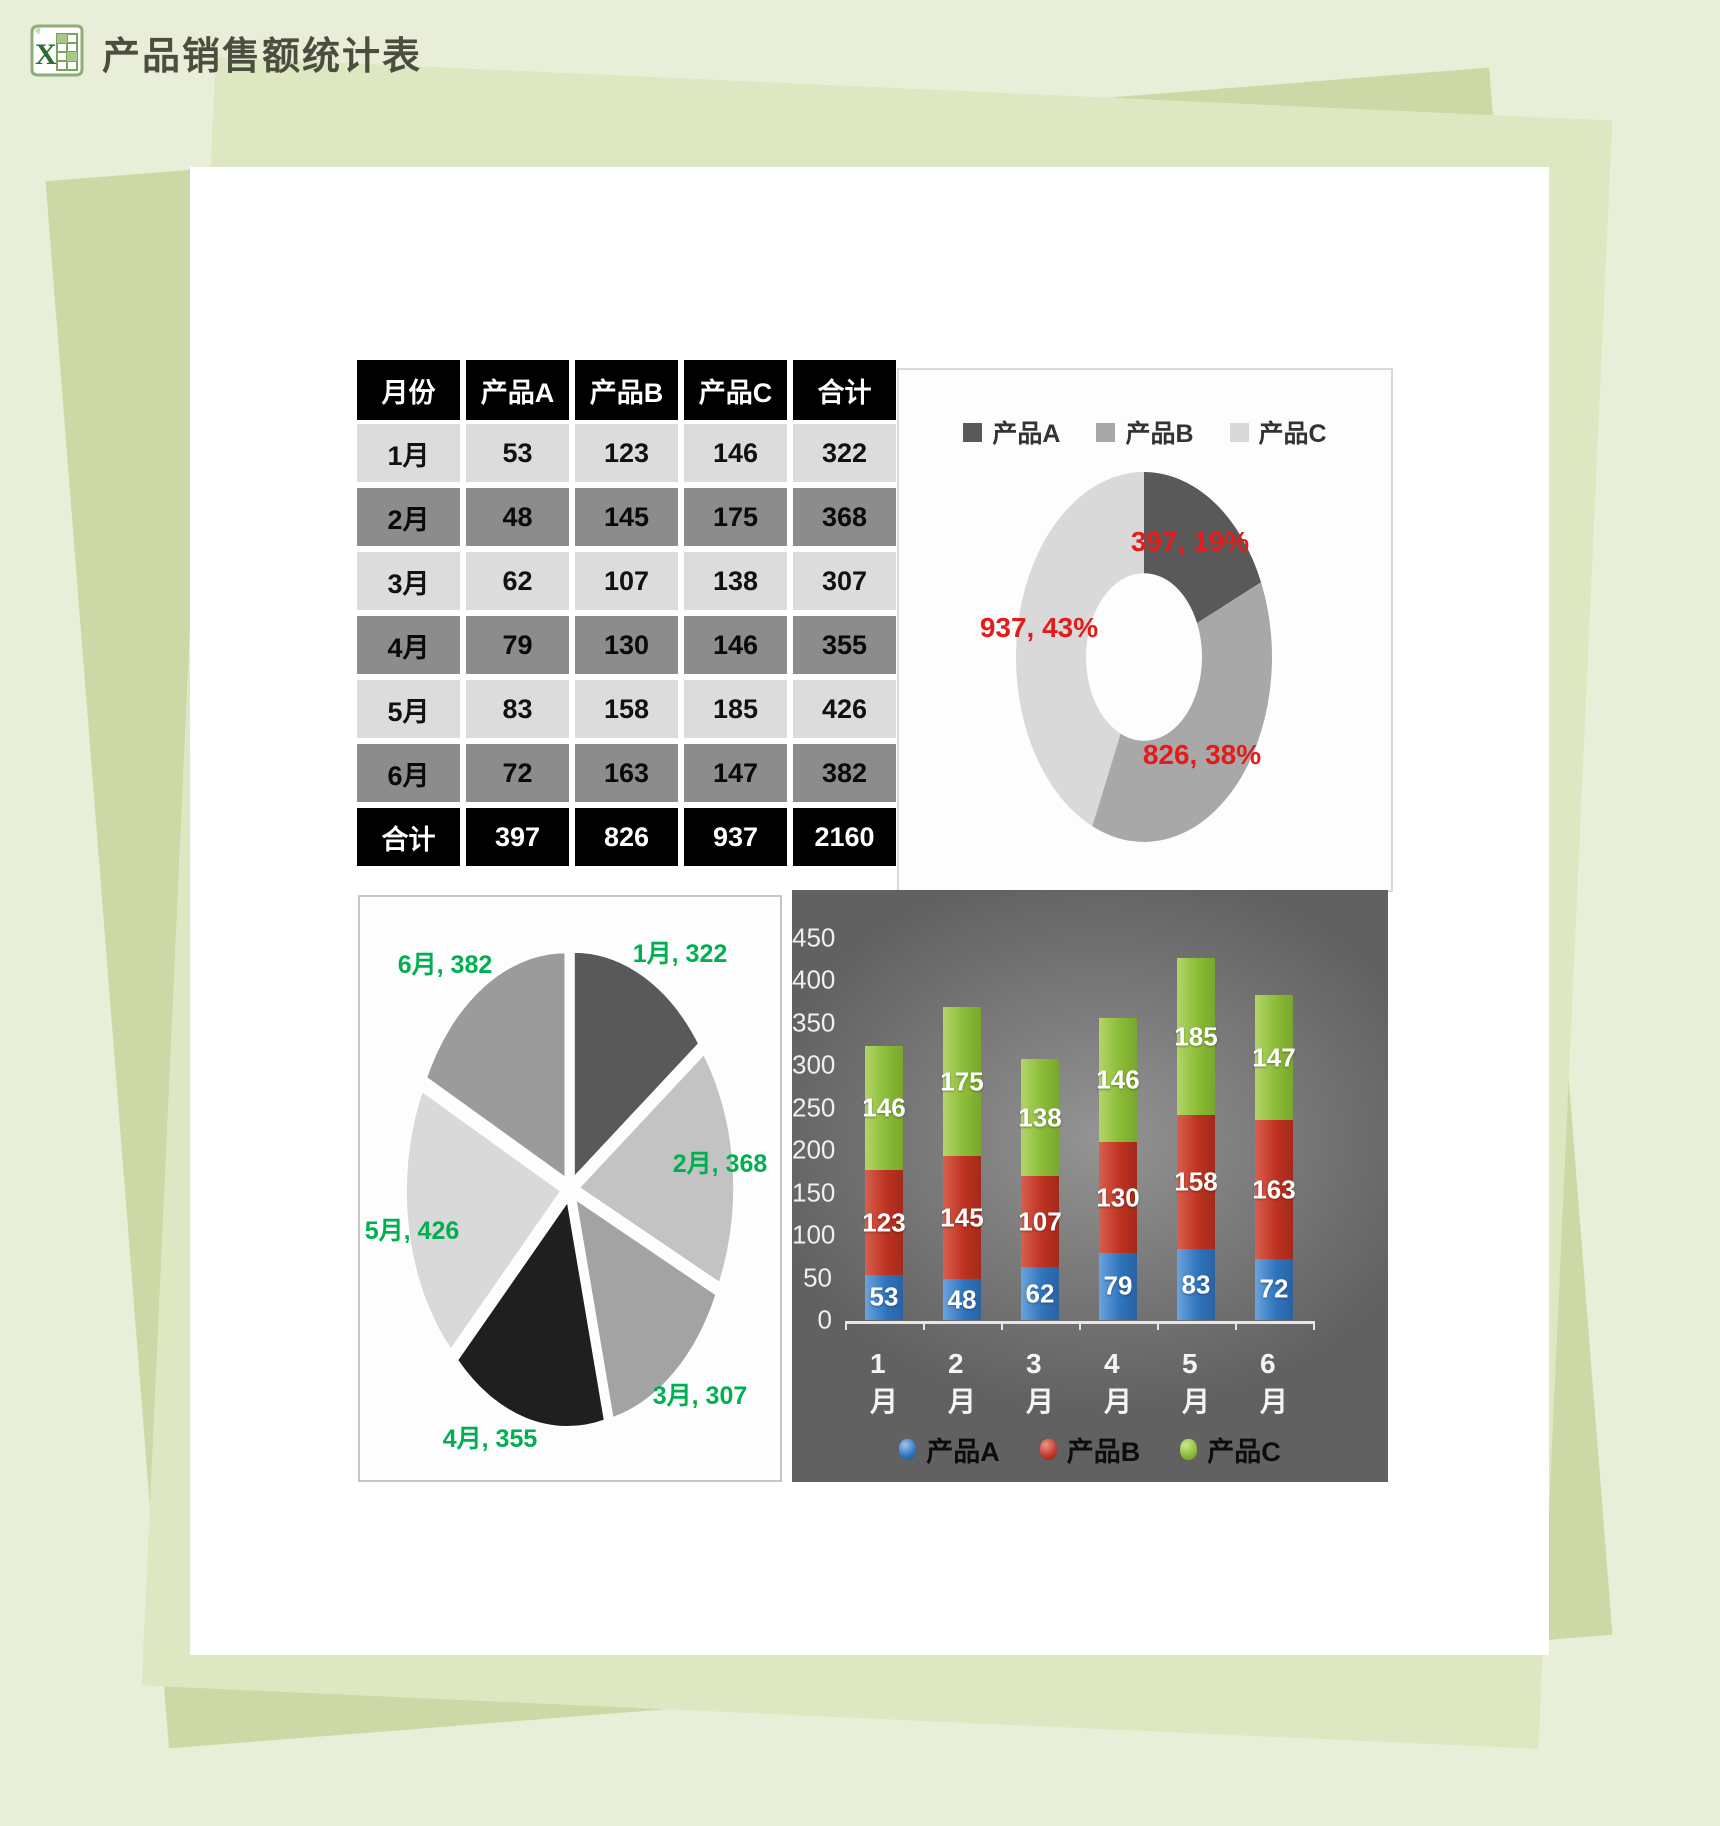 This screenshot has height=1826, width=1720. Describe the element at coordinates (844, 837) in the screenshot. I see `table-total-cell: 2160` at that location.